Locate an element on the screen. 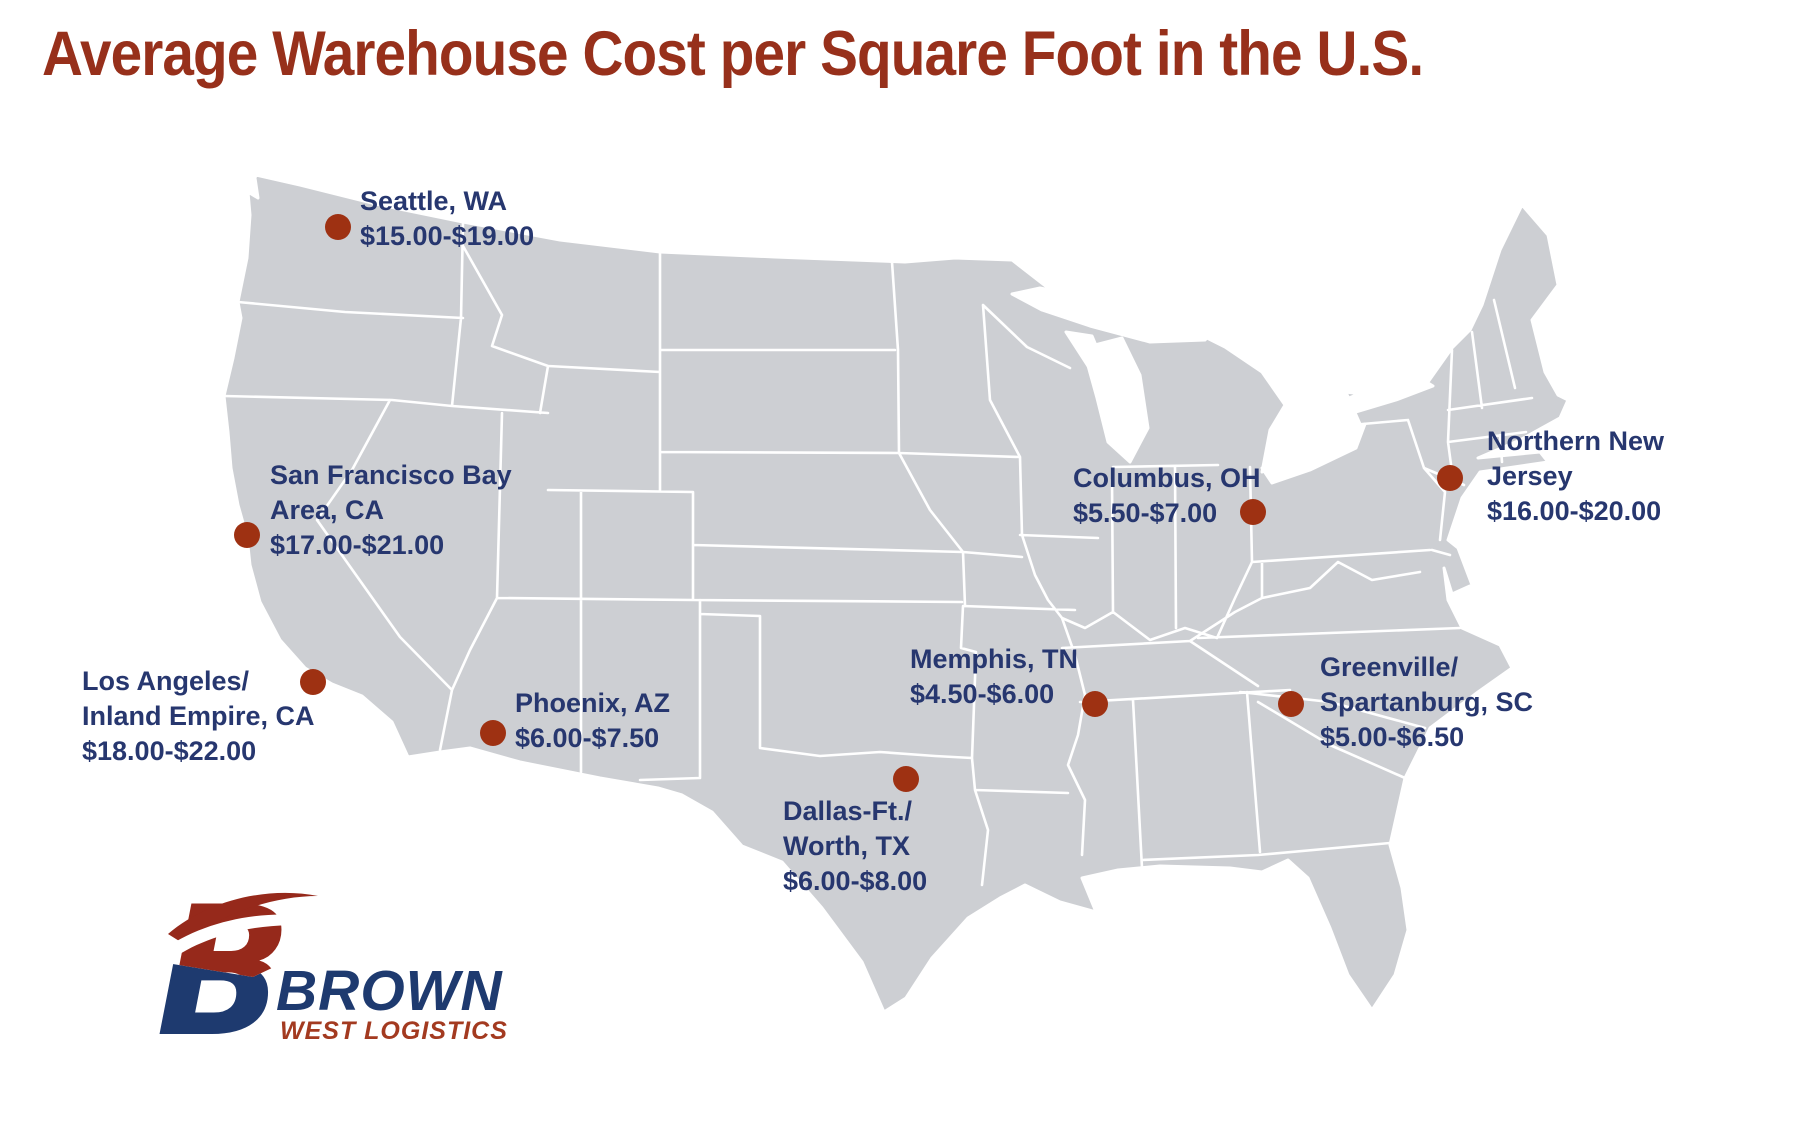  city-dot-san-francisco is located at coordinates (247, 535).